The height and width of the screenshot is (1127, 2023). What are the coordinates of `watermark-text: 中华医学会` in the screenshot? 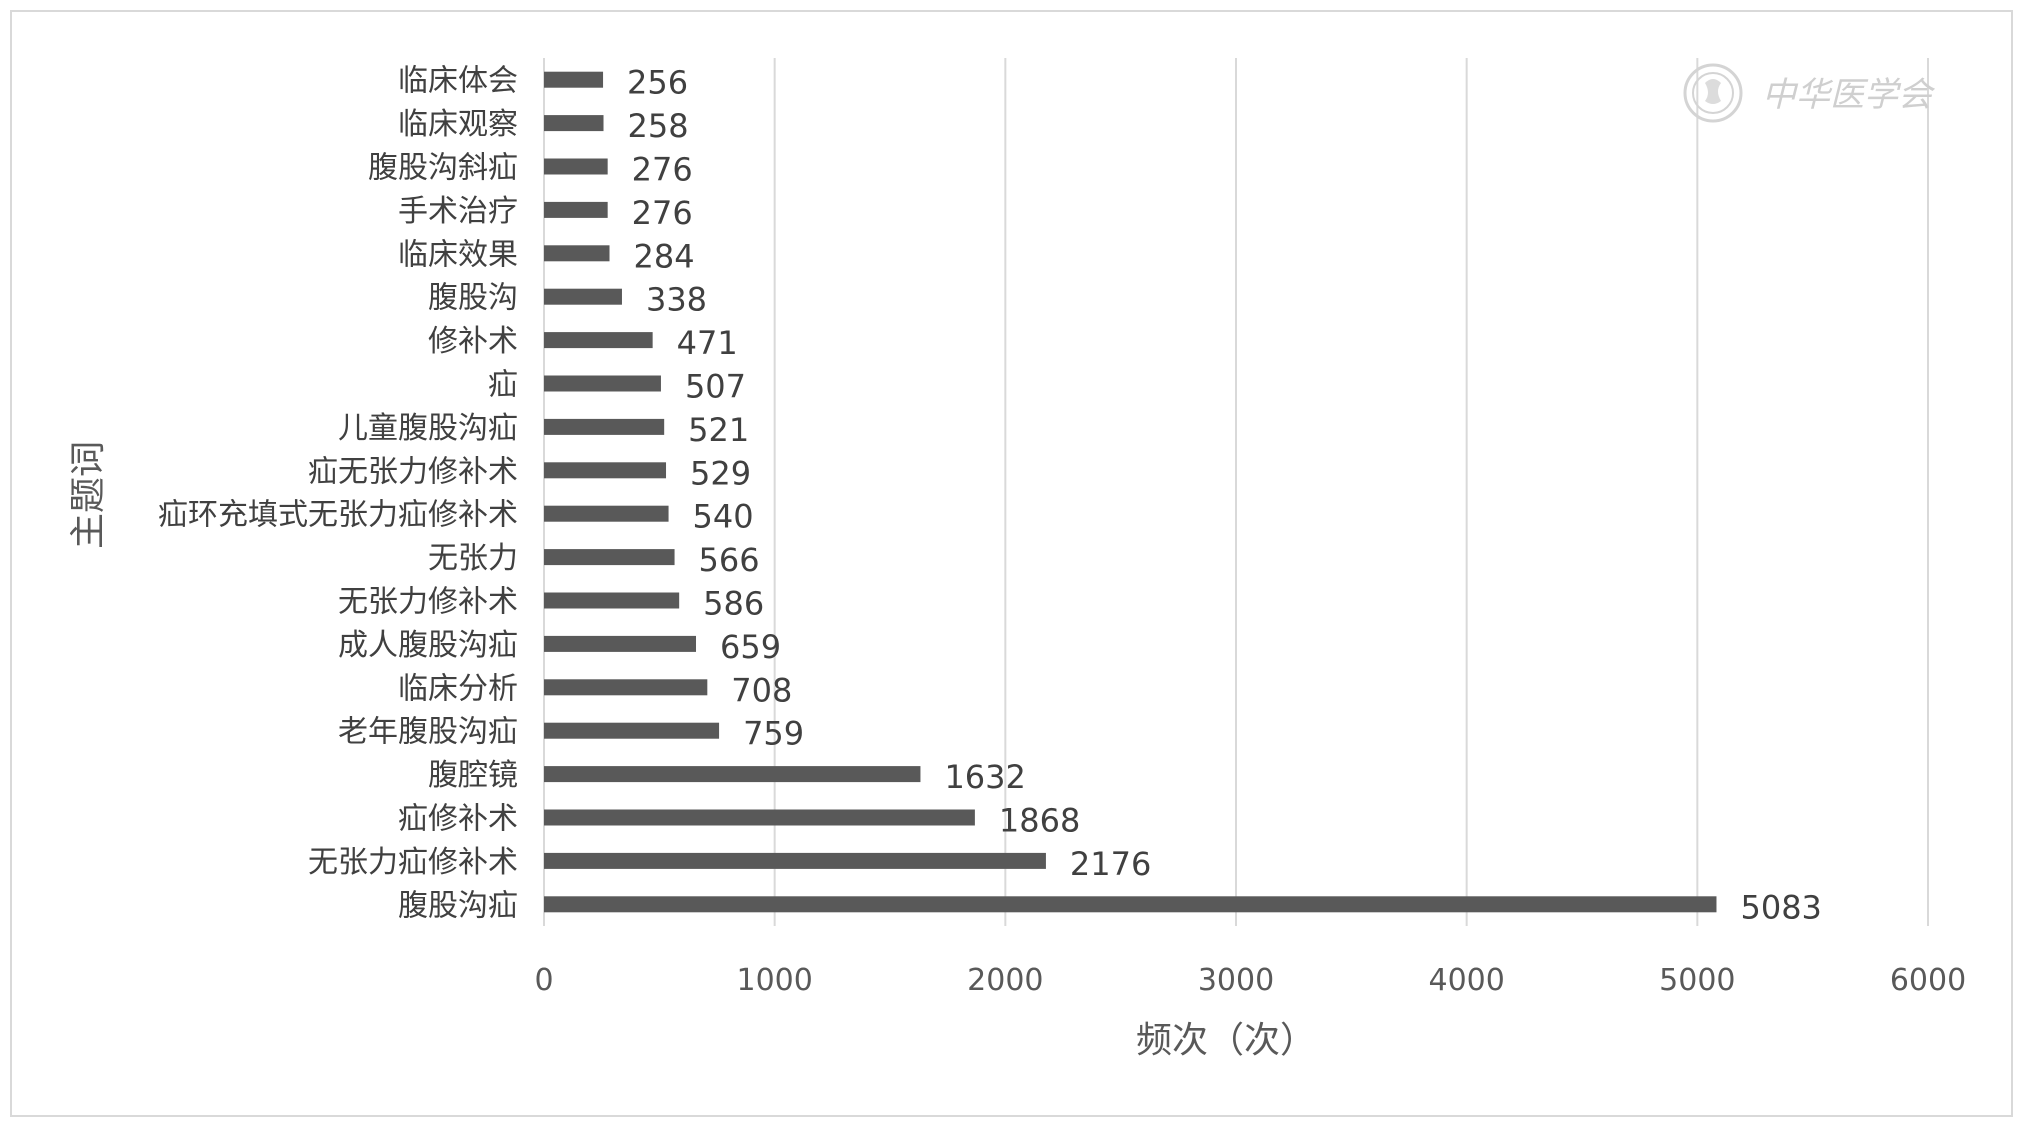 It's located at (1849, 95).